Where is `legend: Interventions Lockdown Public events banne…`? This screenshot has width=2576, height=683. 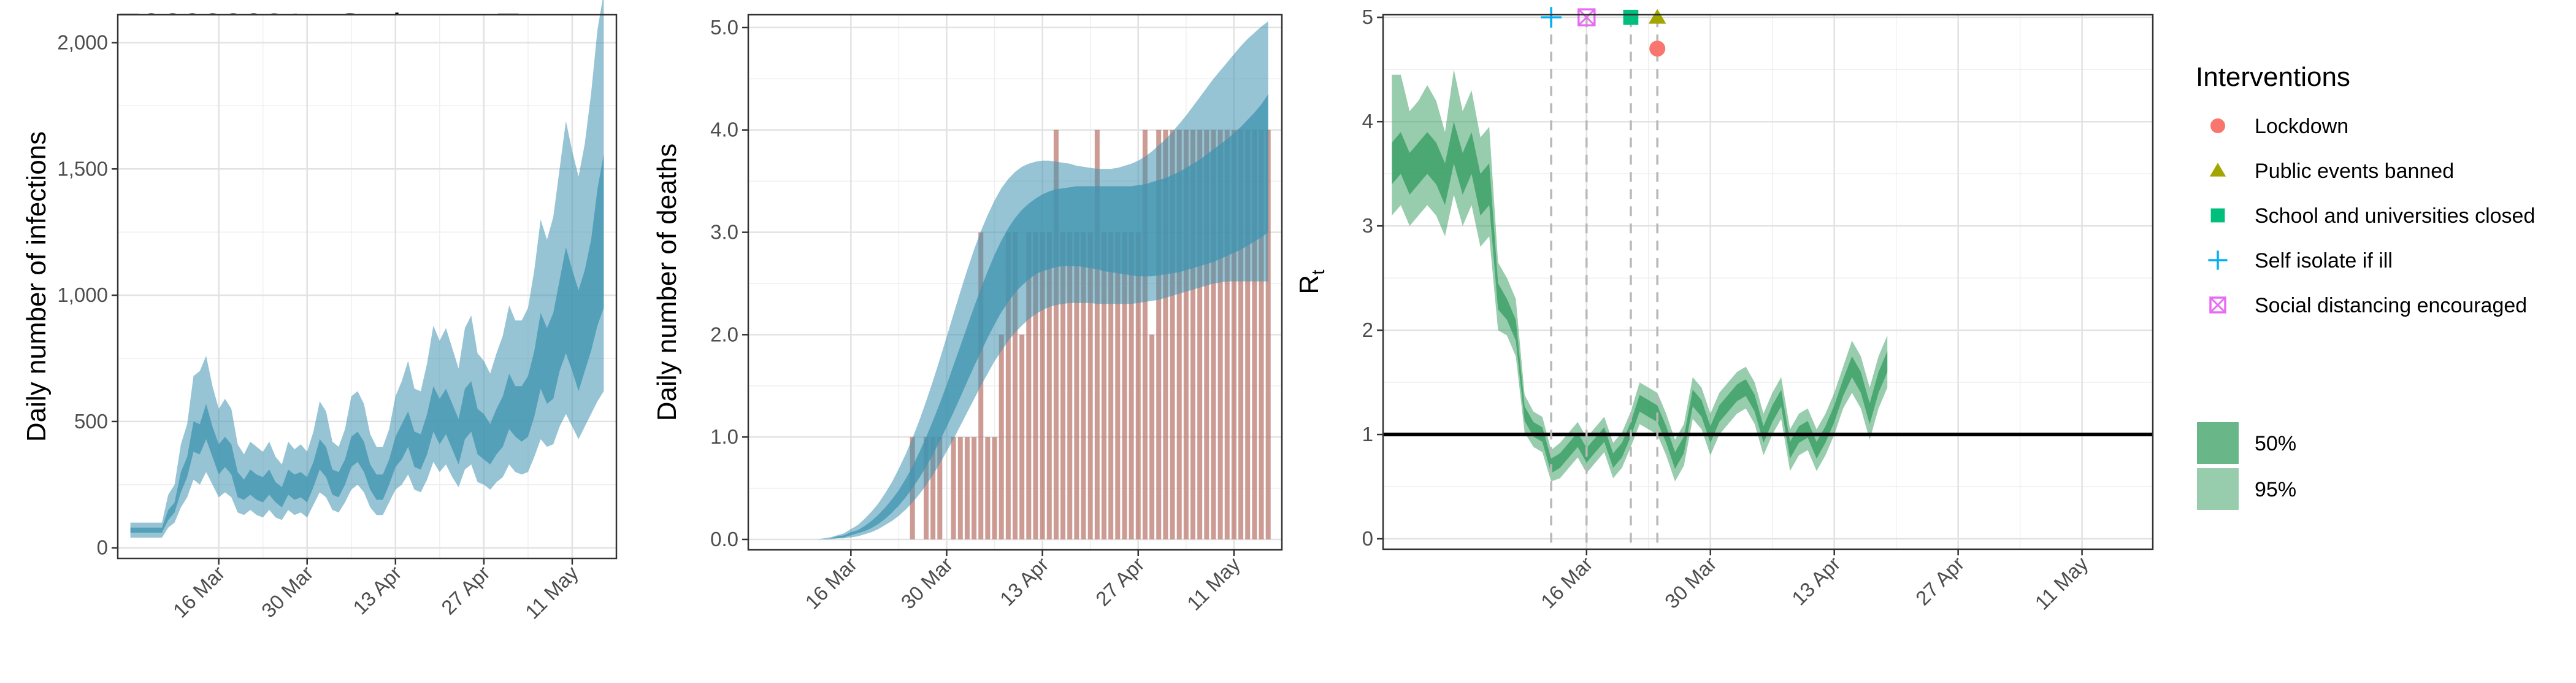 legend: Interventions Lockdown Public events banne… is located at coordinates (2365, 286).